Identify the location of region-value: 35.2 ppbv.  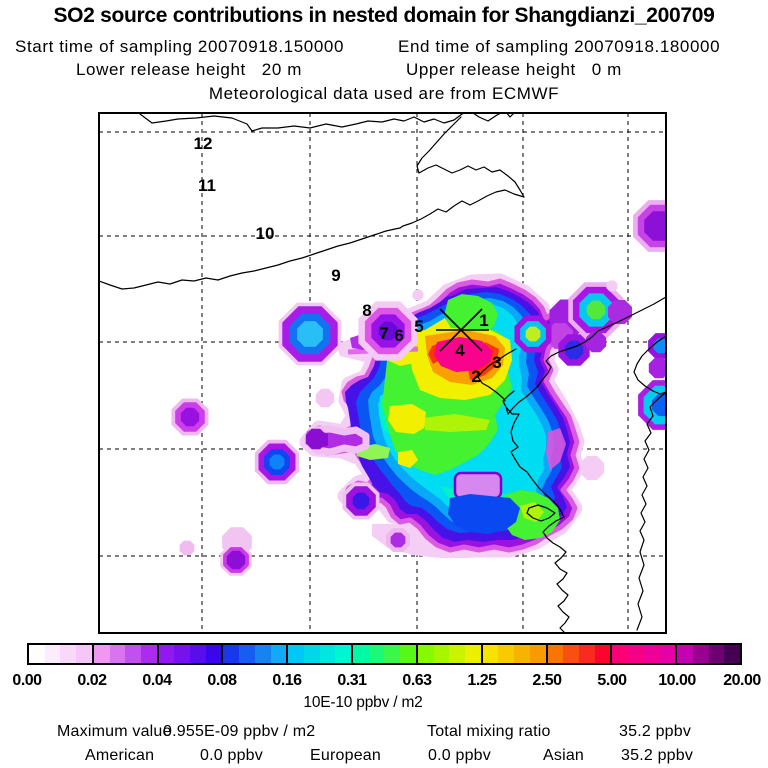
(657, 755).